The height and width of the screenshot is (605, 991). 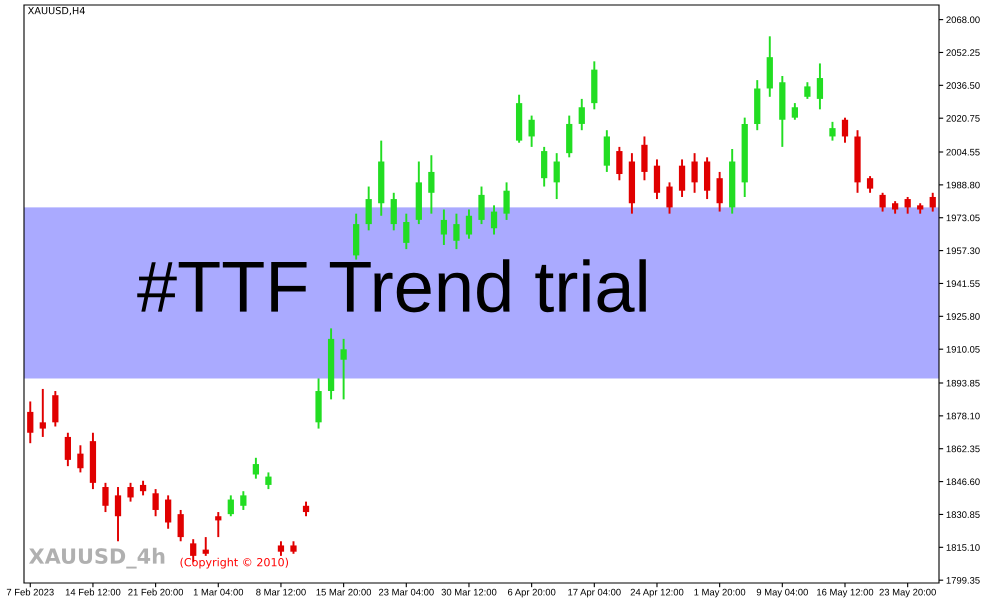 What do you see at coordinates (594, 593) in the screenshot?
I see `x-tick-label: 17 Apr 04:00` at bounding box center [594, 593].